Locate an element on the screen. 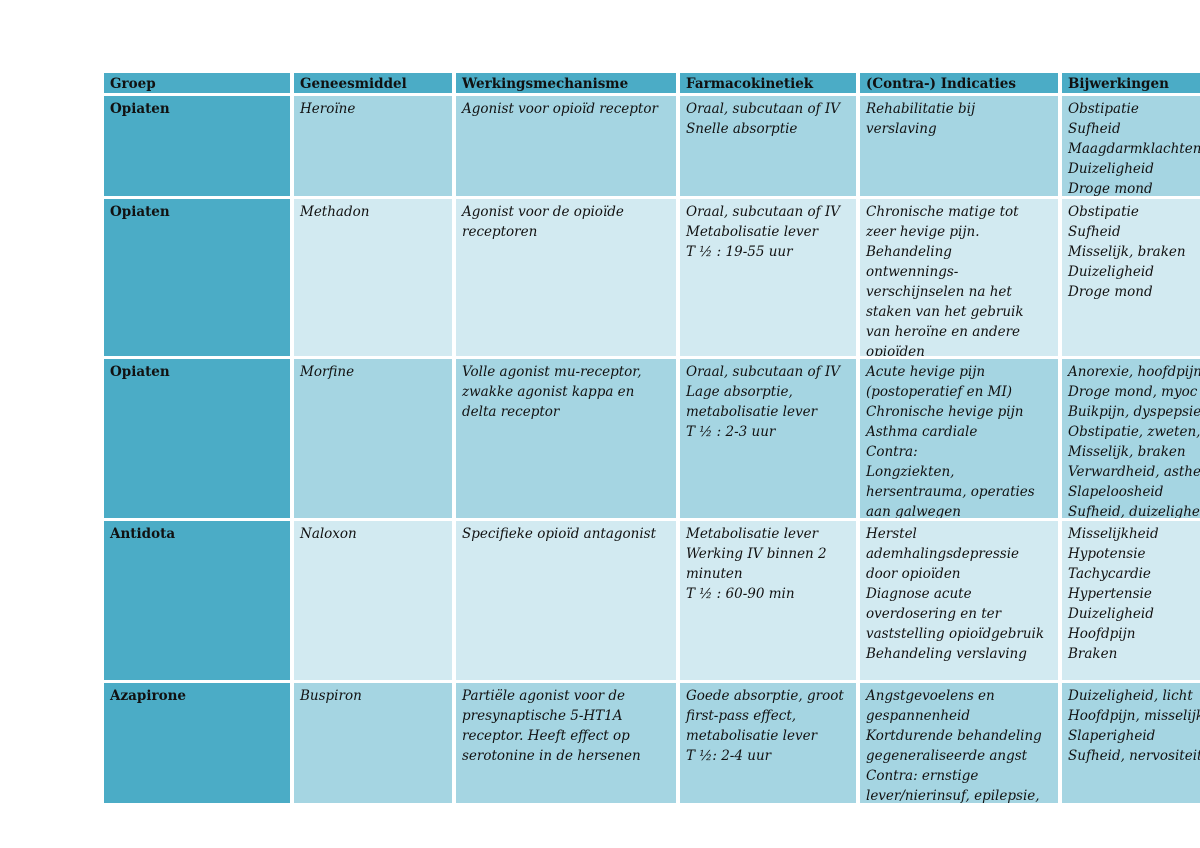  bijwerkingen-line: Sufheid is located at coordinates (1094, 232).